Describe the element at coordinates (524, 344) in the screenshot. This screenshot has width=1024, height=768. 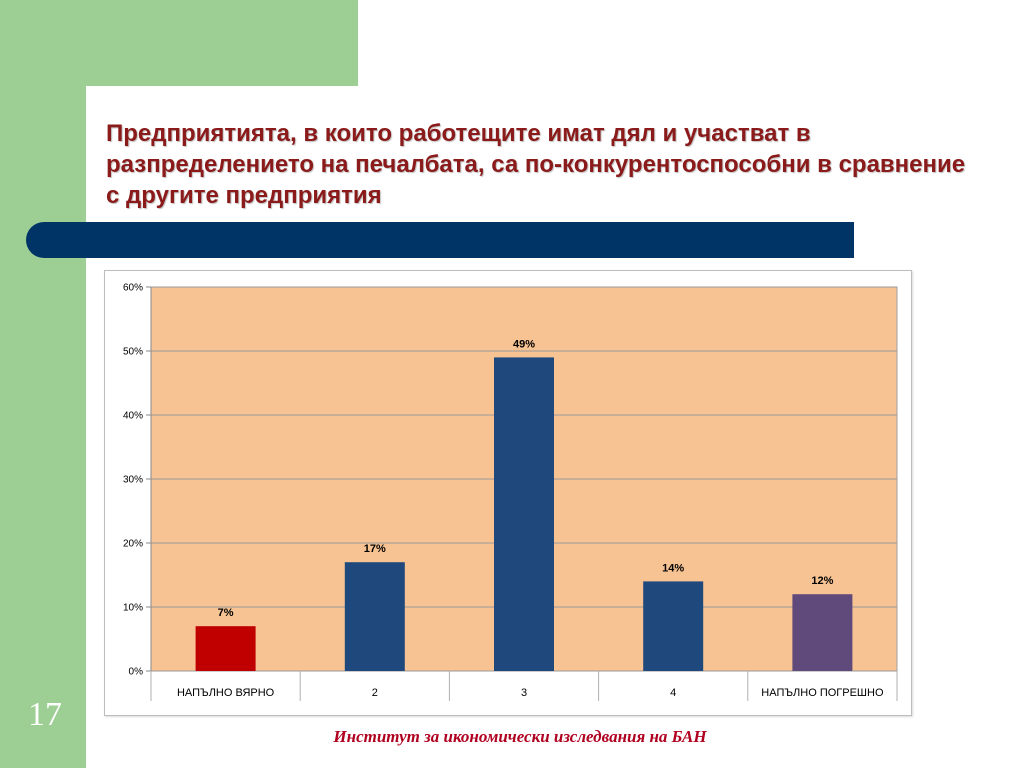
I see `data-label: 49%` at that location.